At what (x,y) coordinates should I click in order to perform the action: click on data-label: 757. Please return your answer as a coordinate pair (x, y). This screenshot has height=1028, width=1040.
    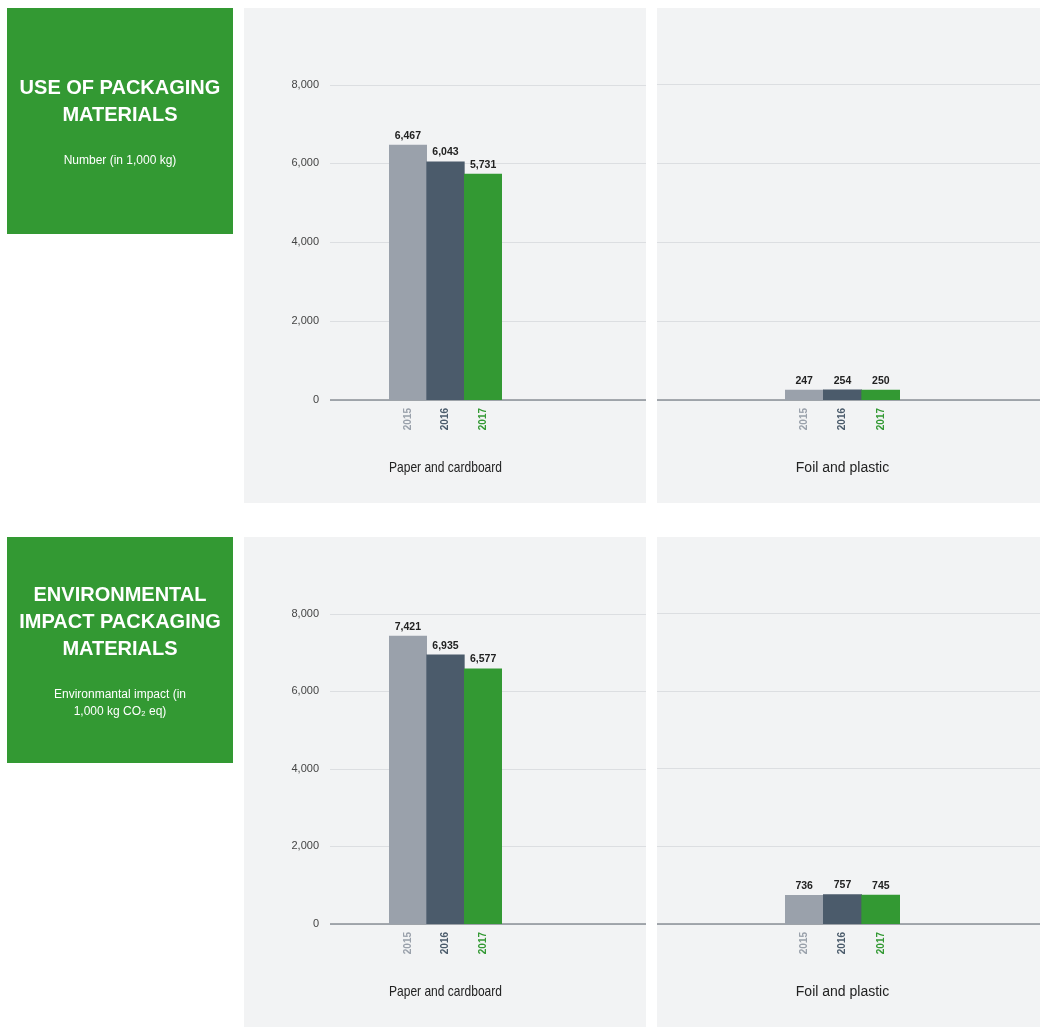
    Looking at the image, I should click on (842, 884).